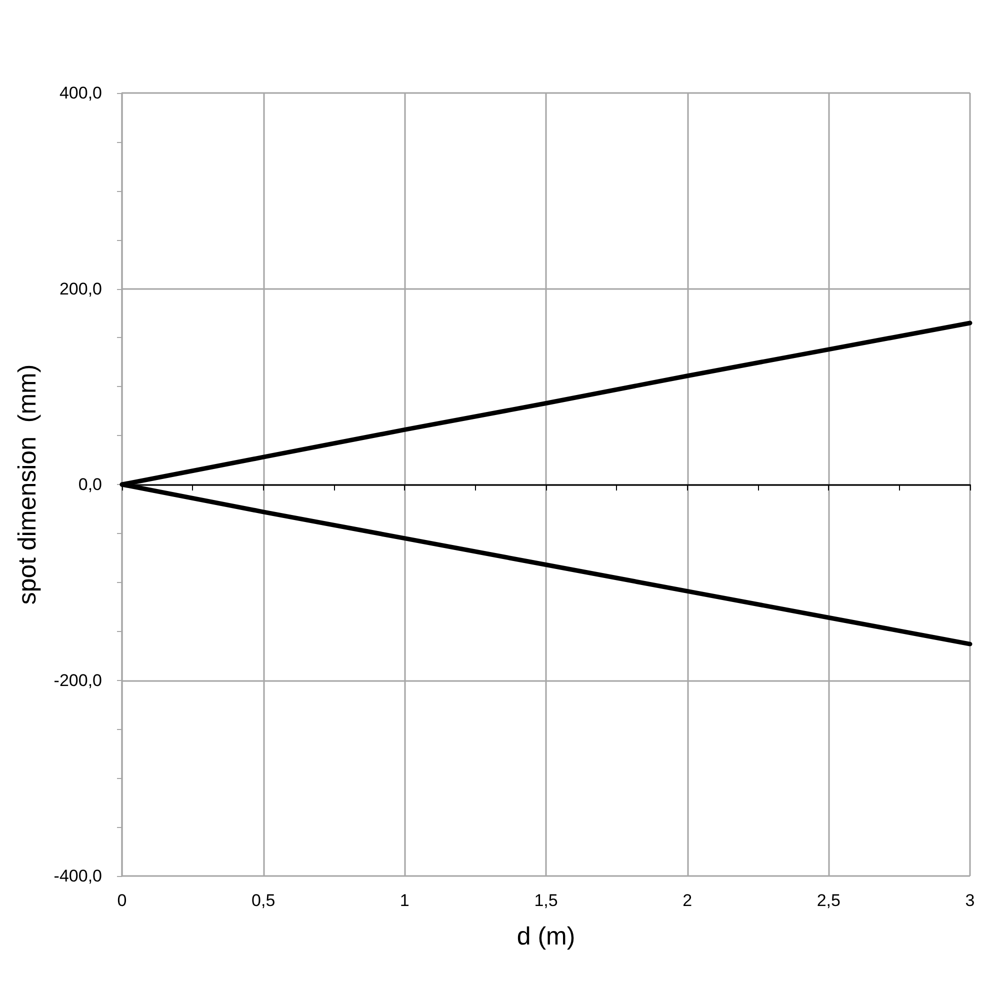 This screenshot has height=1000, width=1000. Describe the element at coordinates (264, 900) in the screenshot. I see `x-tick-label: 0,5` at that location.